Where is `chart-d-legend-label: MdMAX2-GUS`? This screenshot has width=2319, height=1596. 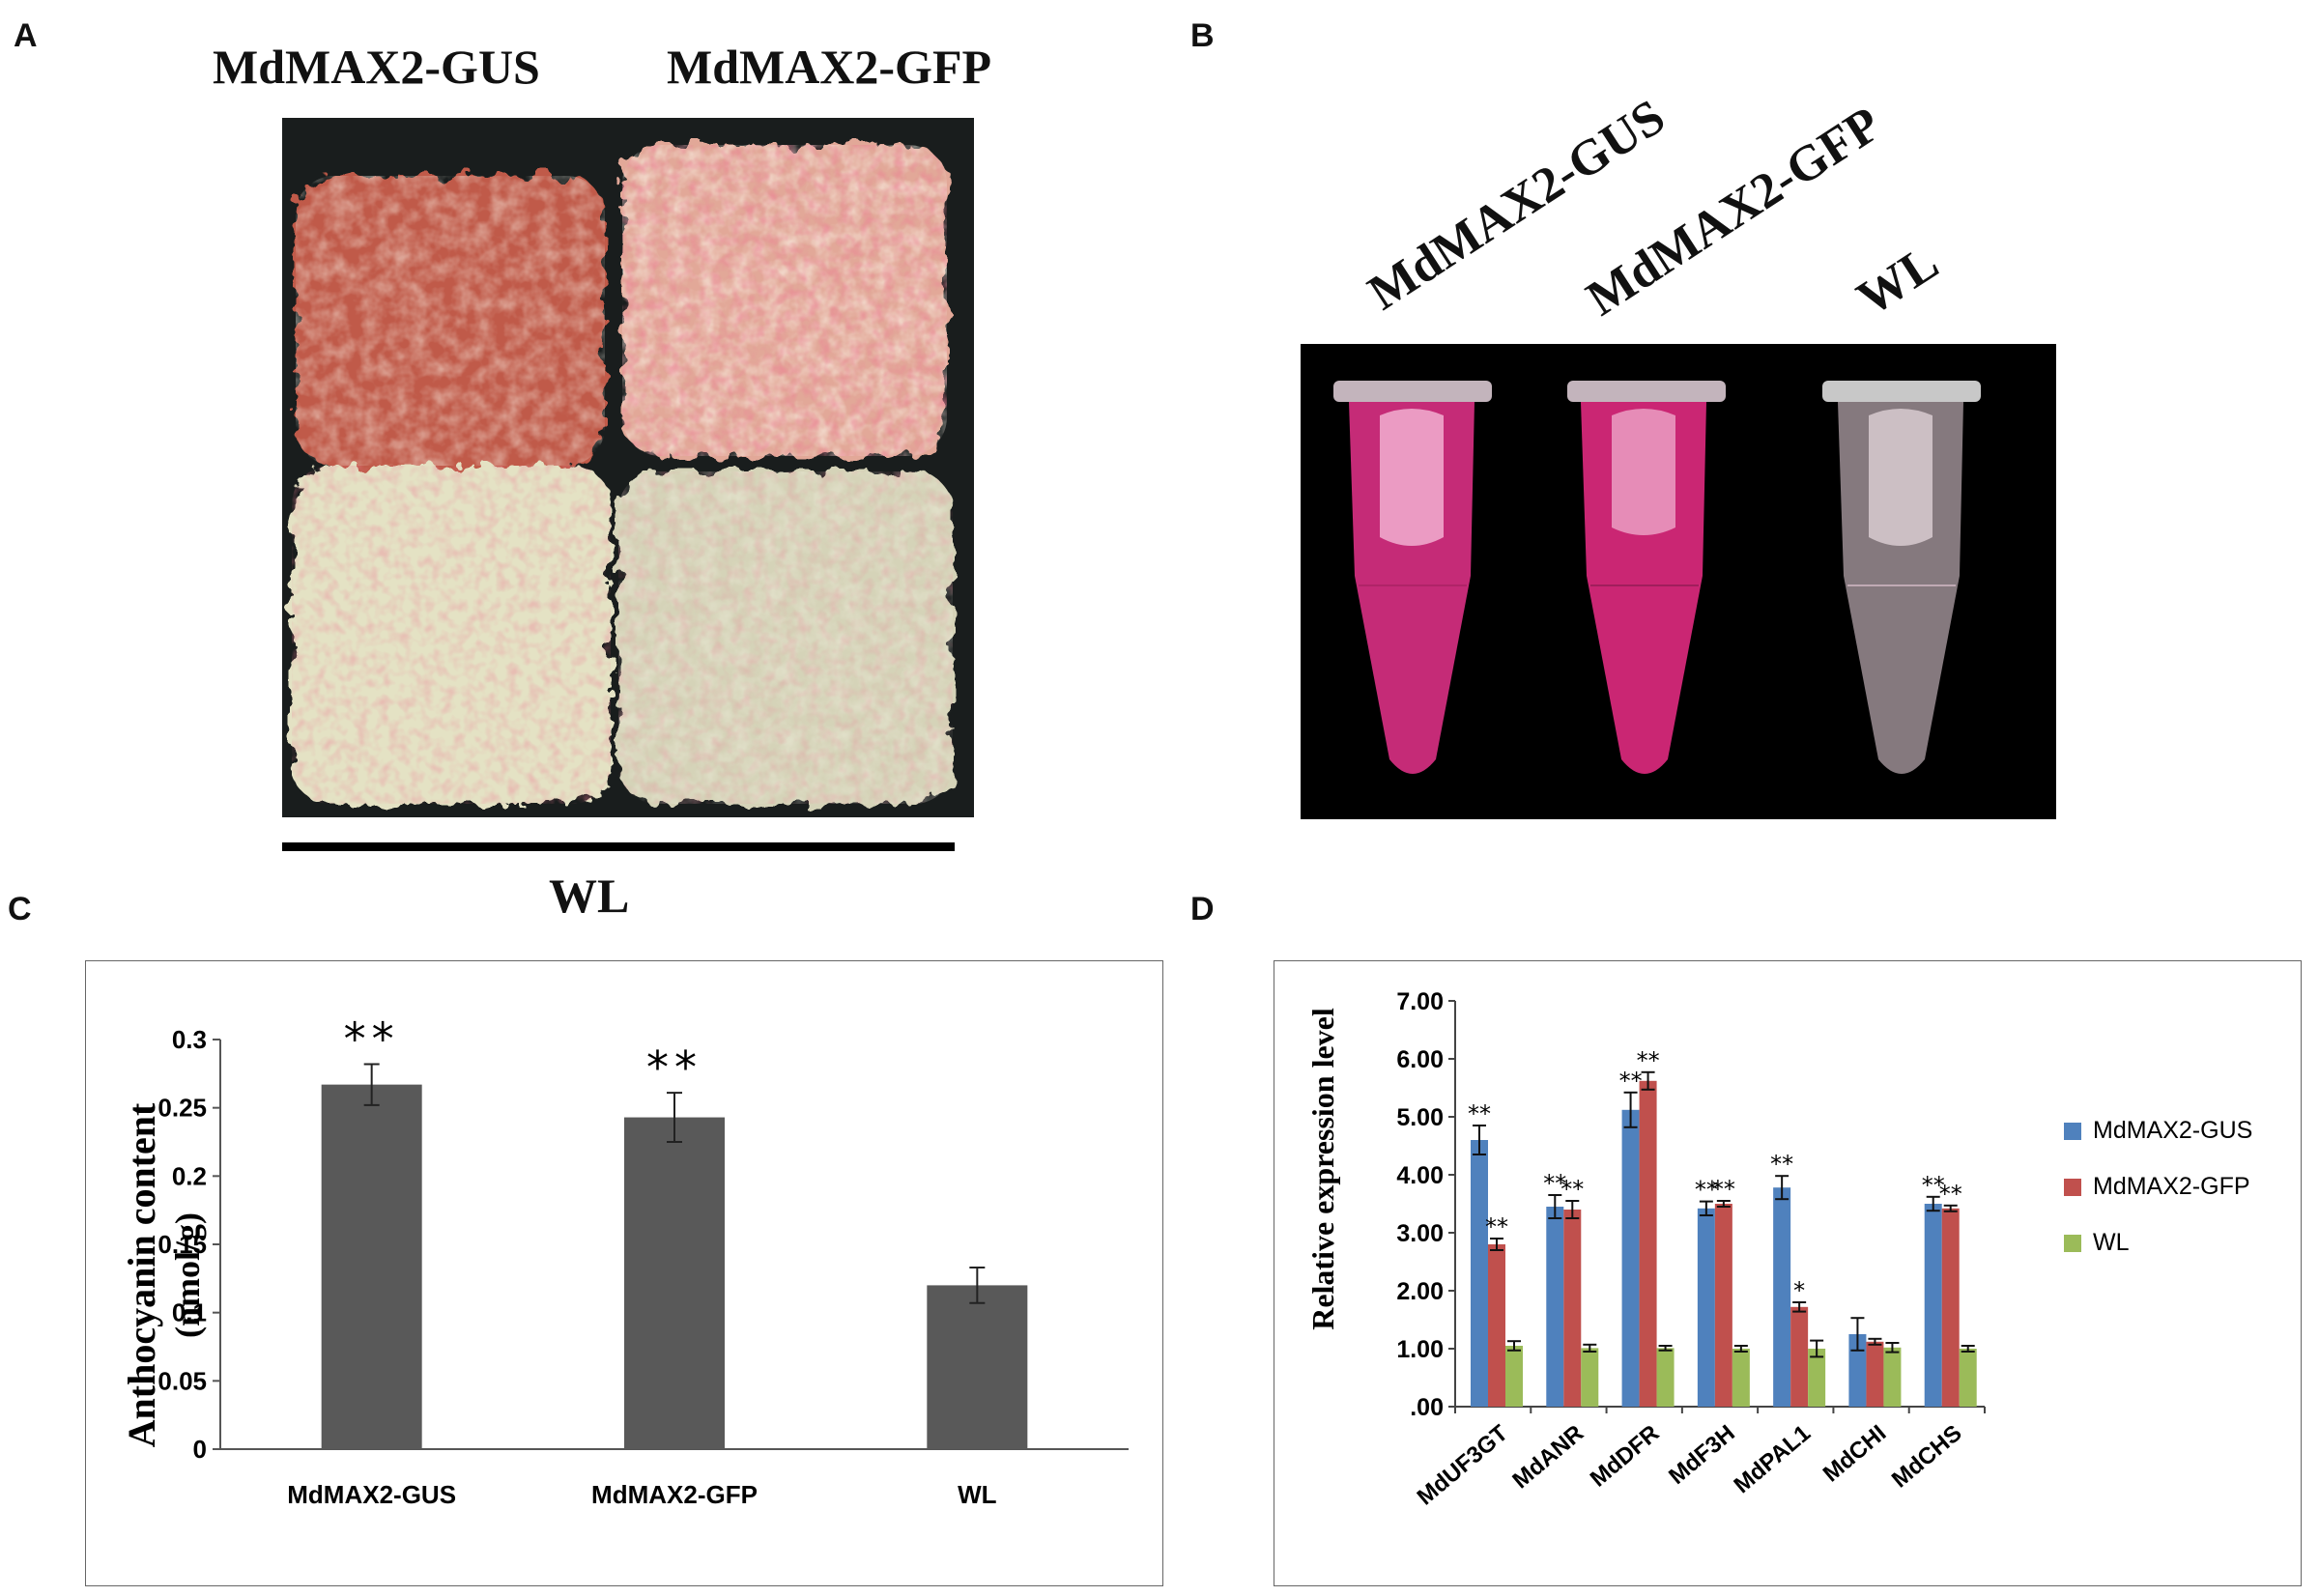 chart-d-legend-label: MdMAX2-GUS is located at coordinates (2173, 1130).